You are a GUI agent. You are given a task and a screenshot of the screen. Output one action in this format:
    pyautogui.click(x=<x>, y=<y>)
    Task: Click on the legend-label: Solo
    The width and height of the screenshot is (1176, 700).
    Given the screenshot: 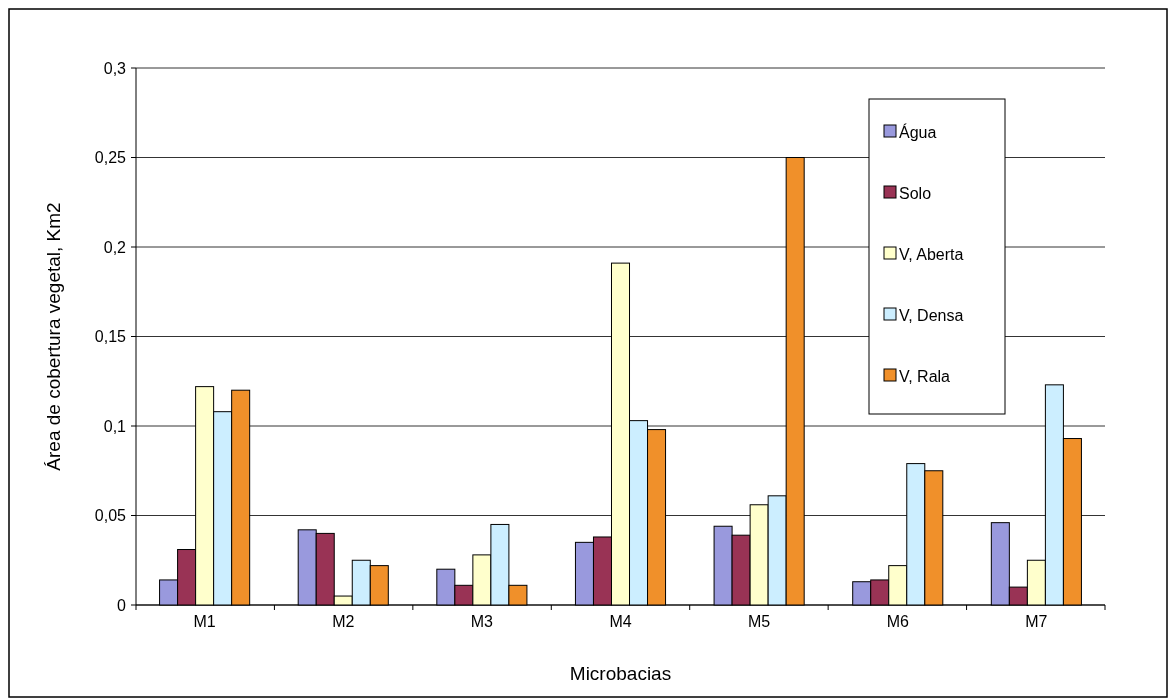 What is the action you would take?
    pyautogui.click(x=915, y=193)
    